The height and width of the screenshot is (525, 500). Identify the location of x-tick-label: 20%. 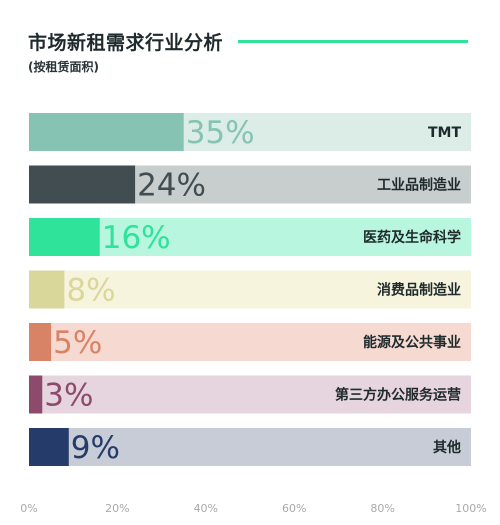
(117, 508).